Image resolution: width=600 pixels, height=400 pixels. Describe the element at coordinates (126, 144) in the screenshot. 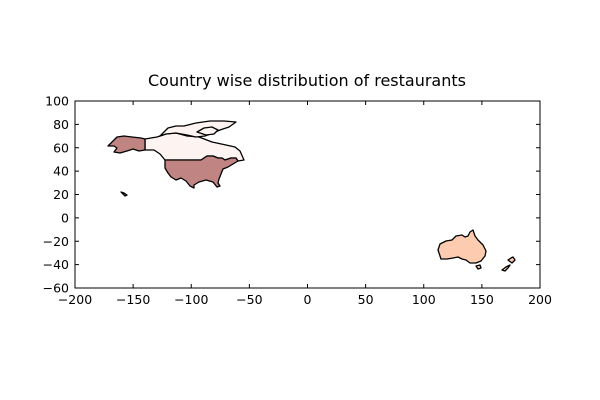

I see `region-alaska` at that location.